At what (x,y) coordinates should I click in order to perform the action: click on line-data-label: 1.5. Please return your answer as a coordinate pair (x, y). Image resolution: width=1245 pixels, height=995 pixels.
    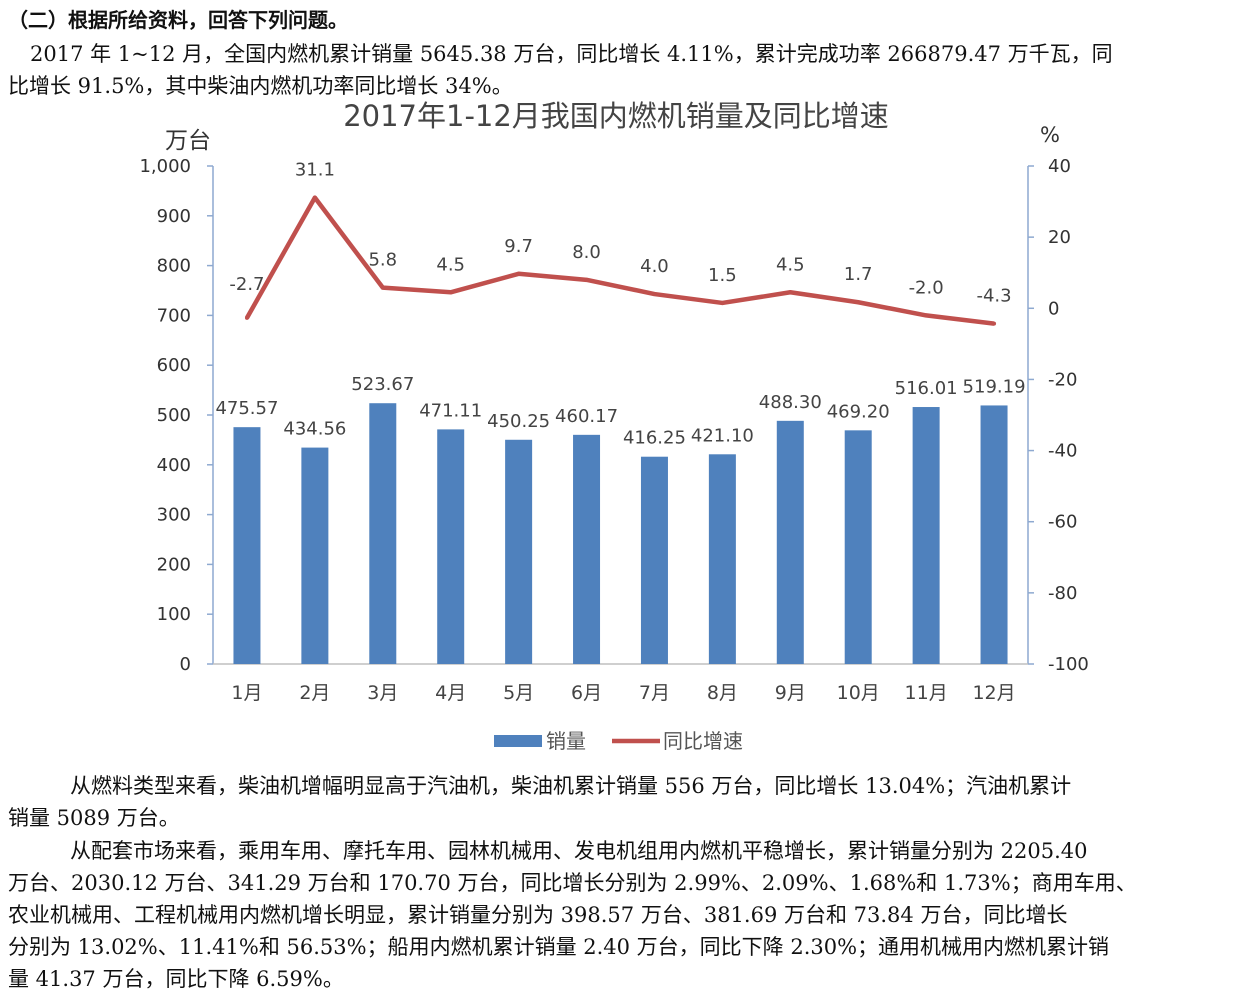
    Looking at the image, I should click on (722, 275).